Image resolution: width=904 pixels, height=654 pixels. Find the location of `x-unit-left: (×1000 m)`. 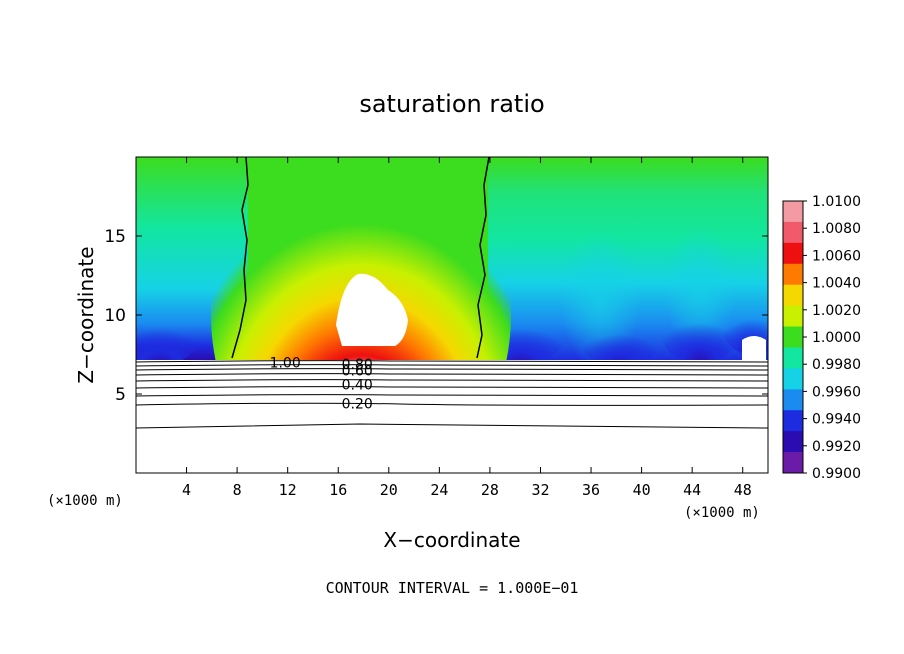

x-unit-left: (×1000 m) is located at coordinates (85, 501).